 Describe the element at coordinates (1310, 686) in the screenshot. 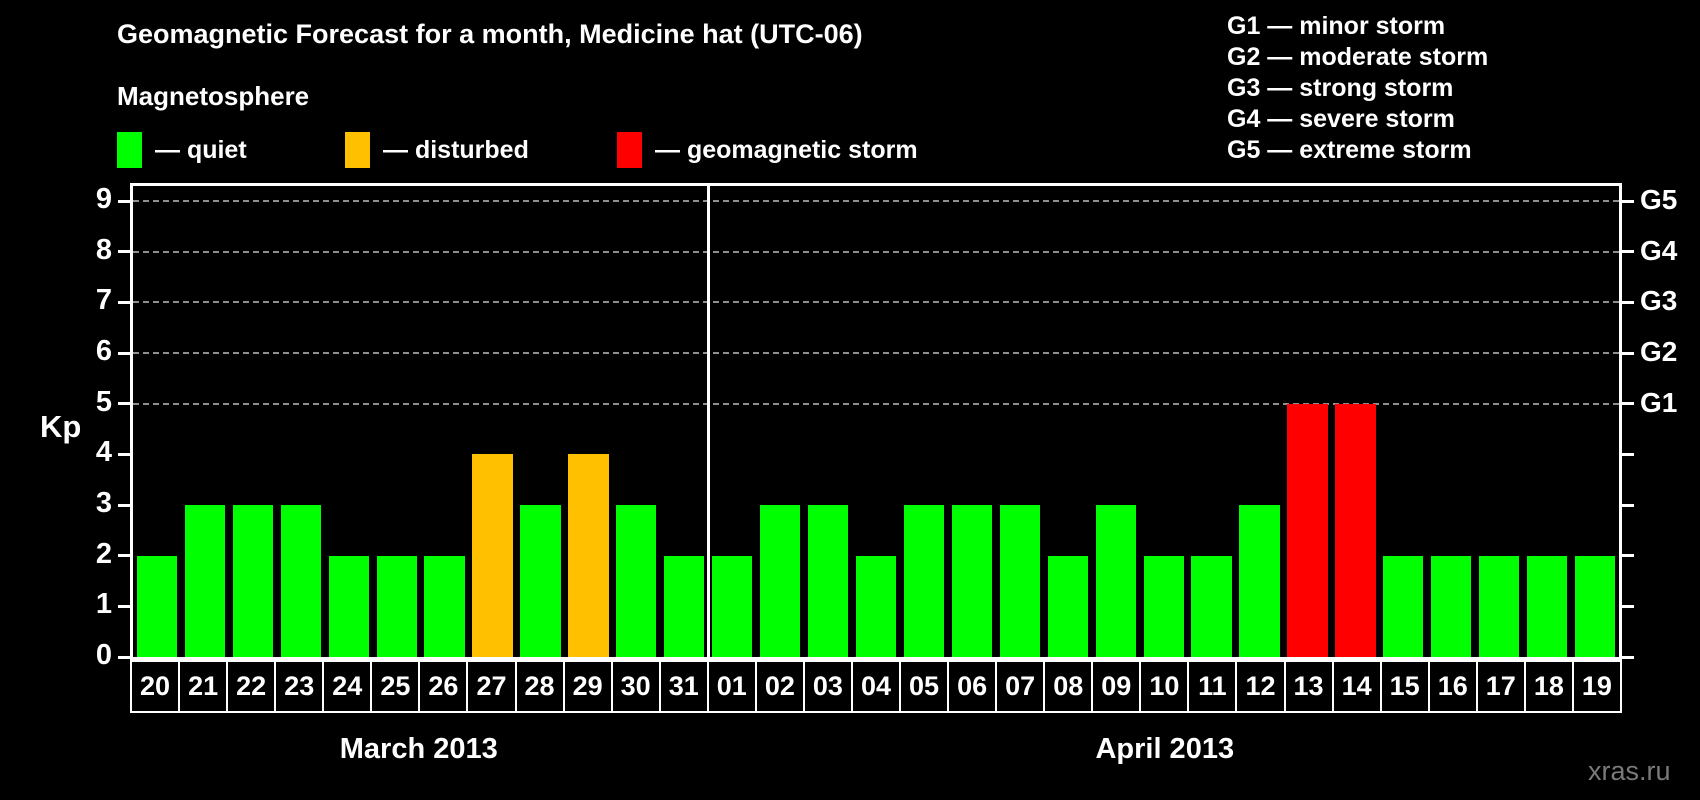

I see `day-label-13: 13` at that location.